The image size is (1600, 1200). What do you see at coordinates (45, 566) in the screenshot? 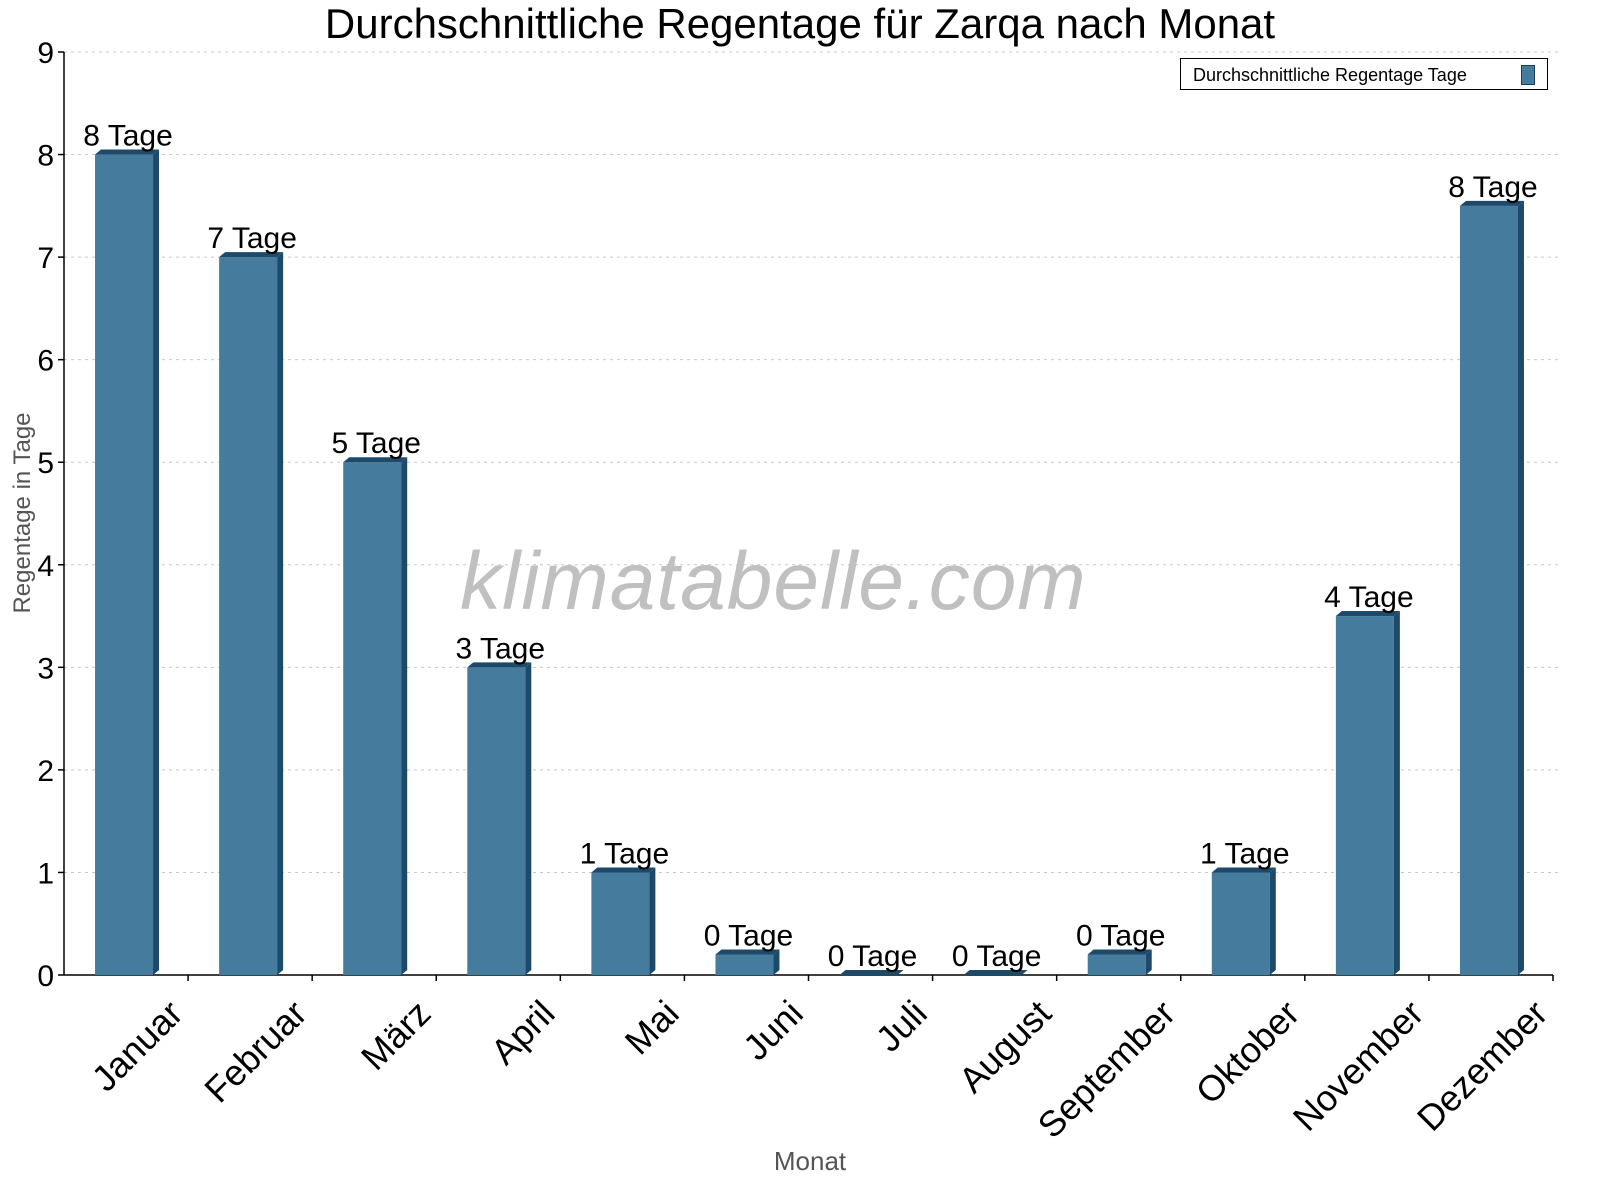
I see `y-tick-label: 4` at bounding box center [45, 566].